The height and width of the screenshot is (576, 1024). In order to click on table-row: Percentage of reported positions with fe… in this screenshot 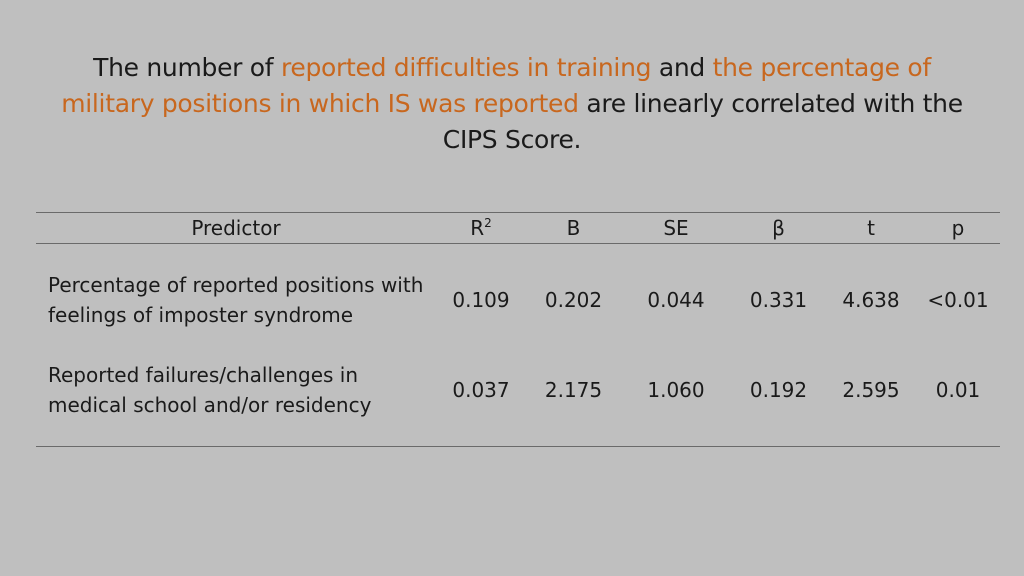, I will do `click(518, 300)`.